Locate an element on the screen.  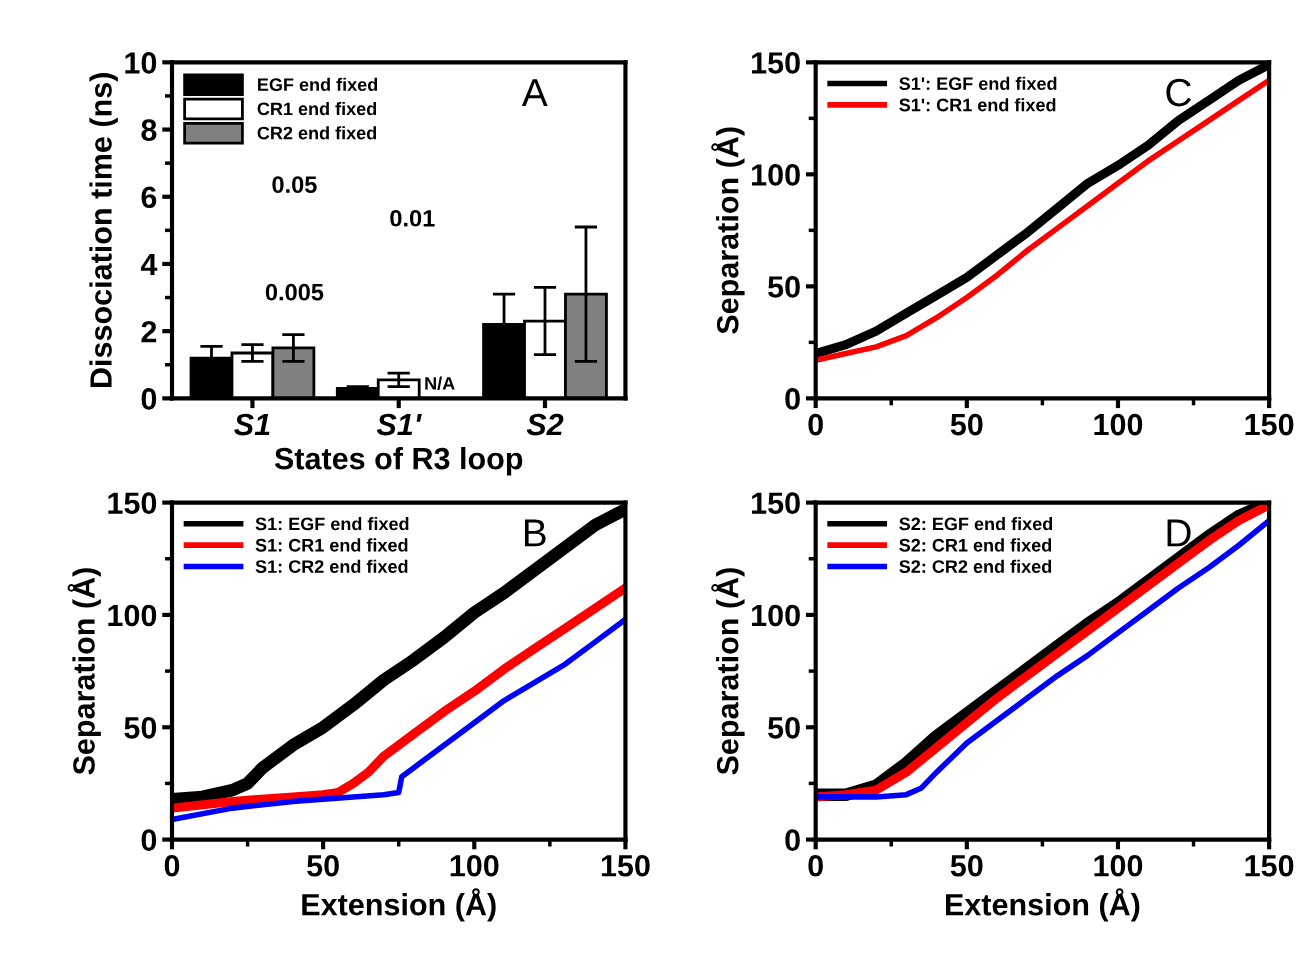
legend-label: S1: EGF end fixed is located at coordinates (332, 524).